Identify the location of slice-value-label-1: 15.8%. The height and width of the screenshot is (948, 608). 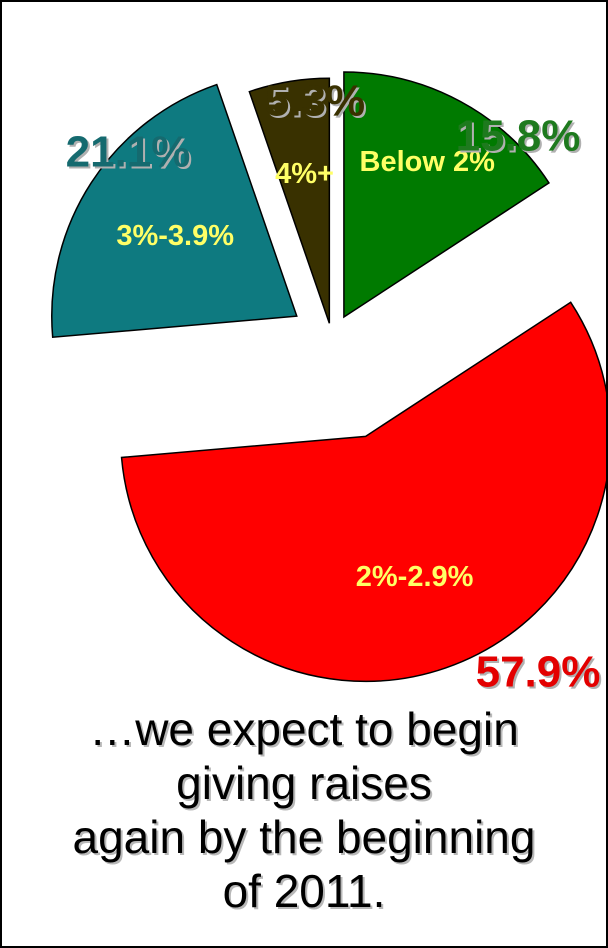
(518, 136).